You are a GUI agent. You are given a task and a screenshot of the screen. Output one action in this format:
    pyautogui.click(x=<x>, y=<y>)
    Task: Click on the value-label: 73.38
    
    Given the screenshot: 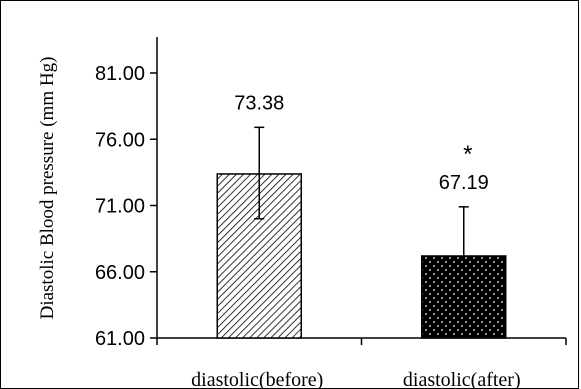 What is the action you would take?
    pyautogui.click(x=259, y=103)
    